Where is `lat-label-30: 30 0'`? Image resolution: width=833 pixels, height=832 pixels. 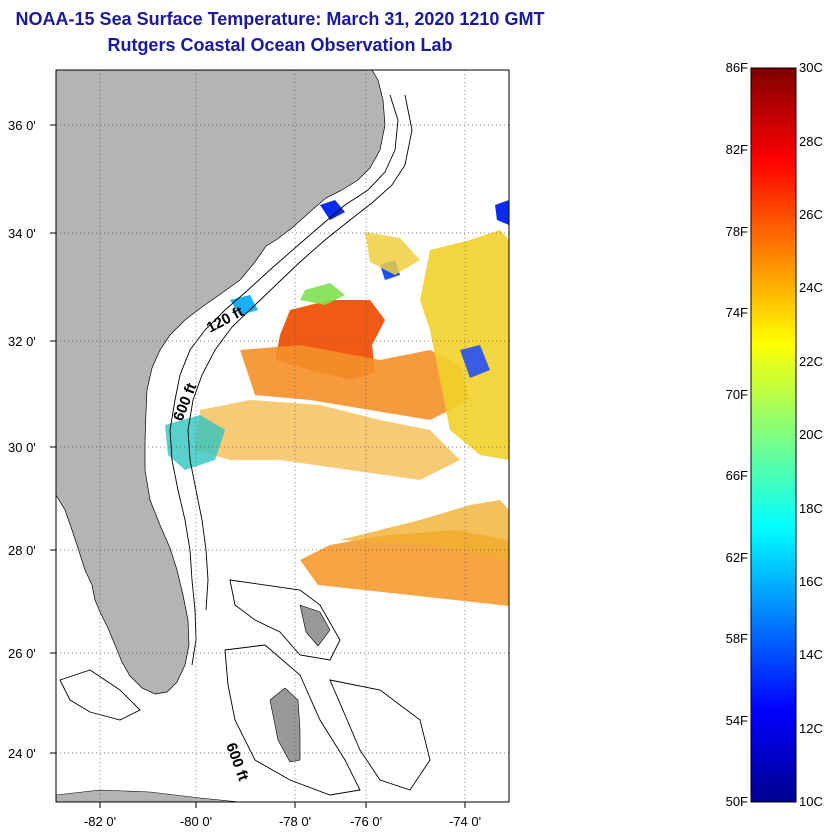
lat-label-30: 30 0' is located at coordinates (22, 447).